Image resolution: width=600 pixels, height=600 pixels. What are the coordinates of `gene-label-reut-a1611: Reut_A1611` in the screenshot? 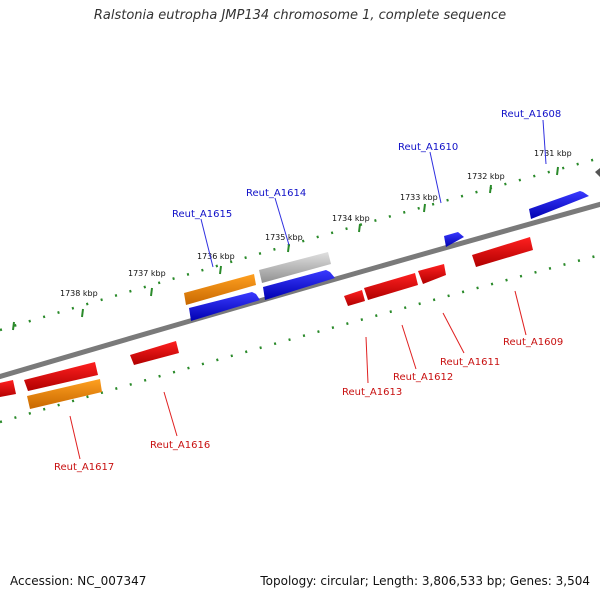 It's located at (470, 362).